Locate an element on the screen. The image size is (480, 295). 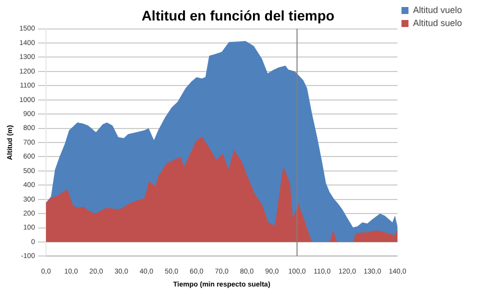
chart-title: Altitud en función del tiempo is located at coordinates (238, 15).